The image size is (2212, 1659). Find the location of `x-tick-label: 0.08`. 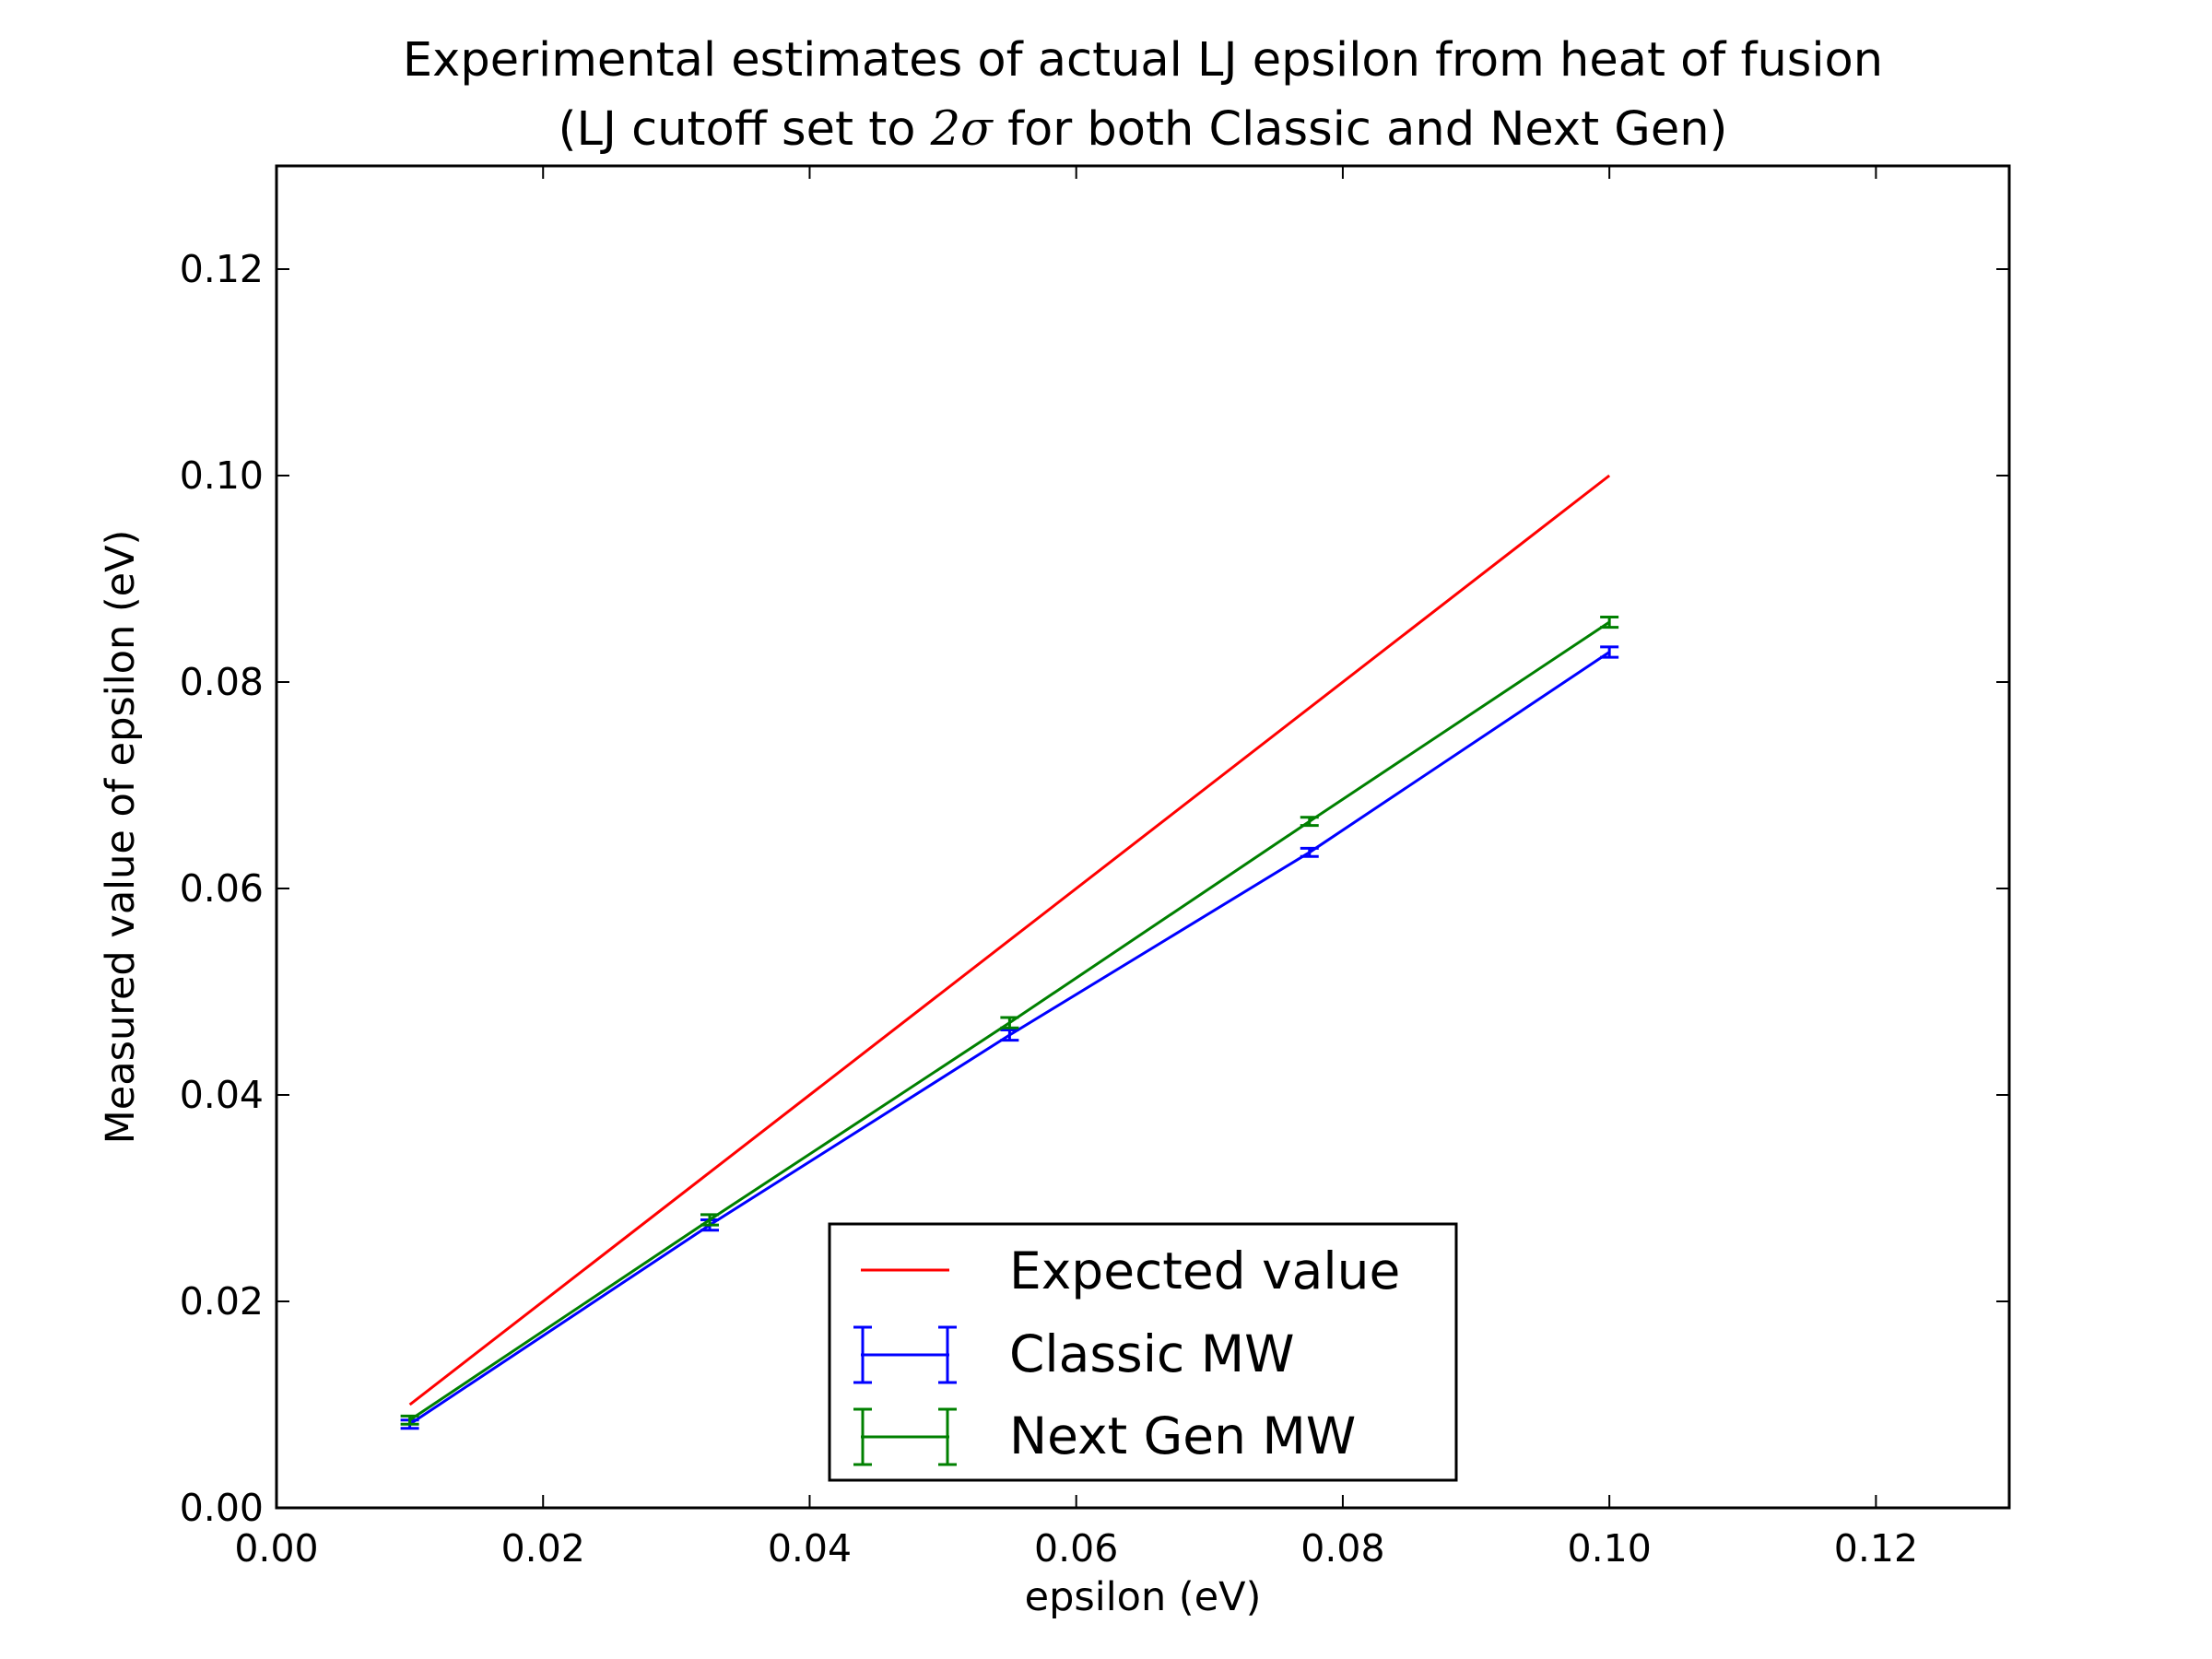

x-tick-label: 0.08 is located at coordinates (1342, 1548).